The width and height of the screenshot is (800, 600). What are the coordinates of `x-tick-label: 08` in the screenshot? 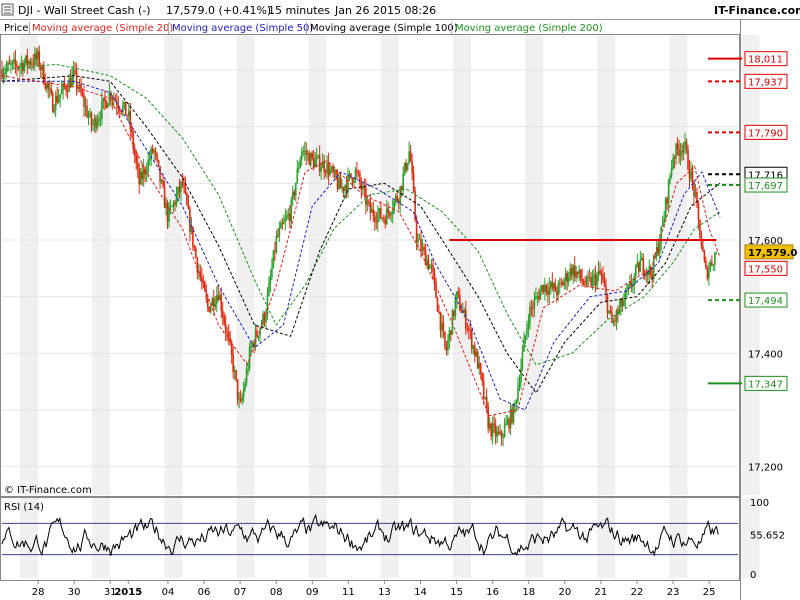 It's located at (276, 592).